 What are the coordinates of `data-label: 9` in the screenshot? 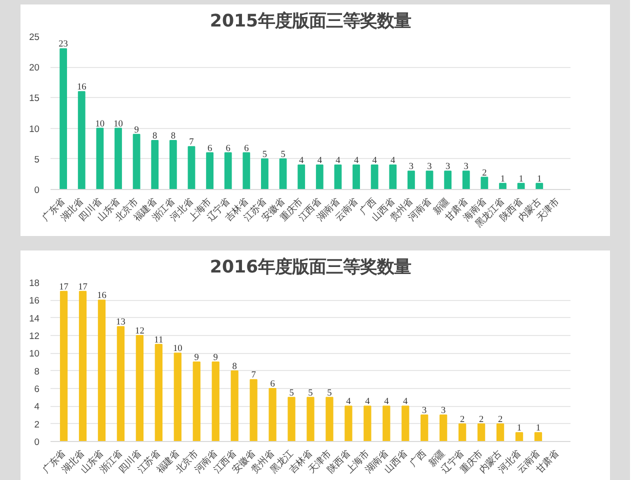 It's located at (137, 130).